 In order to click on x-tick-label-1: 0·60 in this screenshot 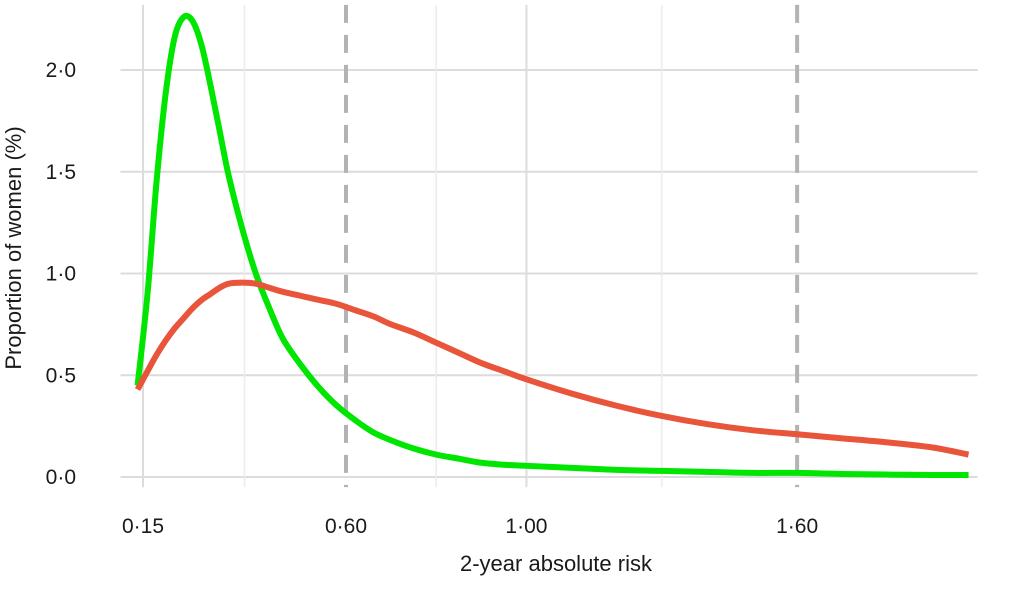, I will do `click(346, 526)`.